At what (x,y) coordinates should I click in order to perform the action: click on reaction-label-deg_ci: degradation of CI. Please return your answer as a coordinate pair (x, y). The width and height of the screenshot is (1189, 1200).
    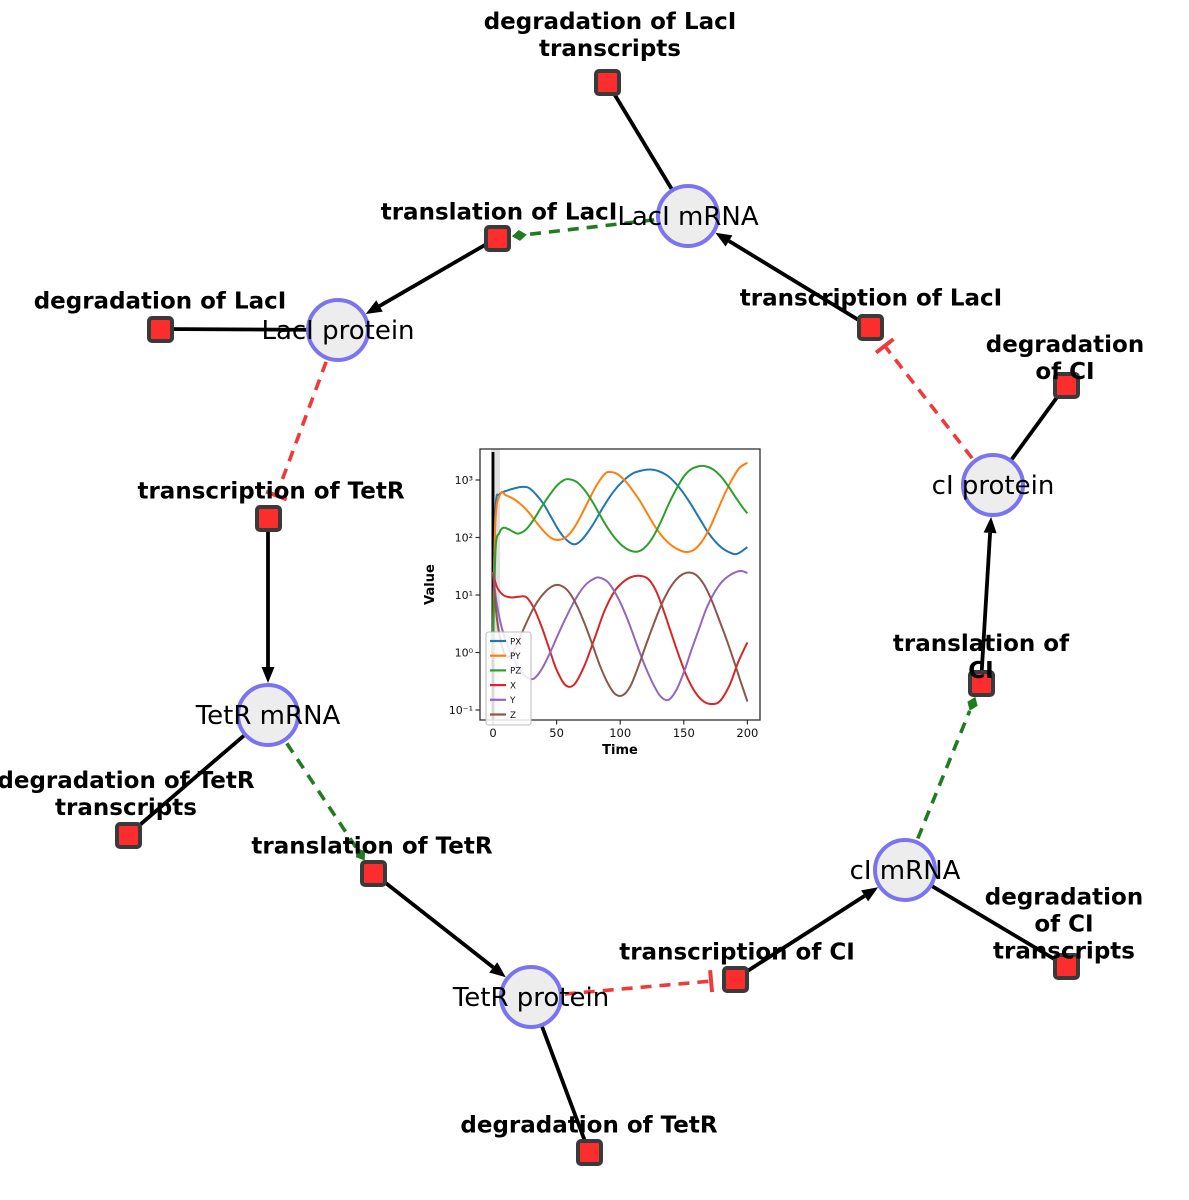
    Looking at the image, I should click on (1065, 358).